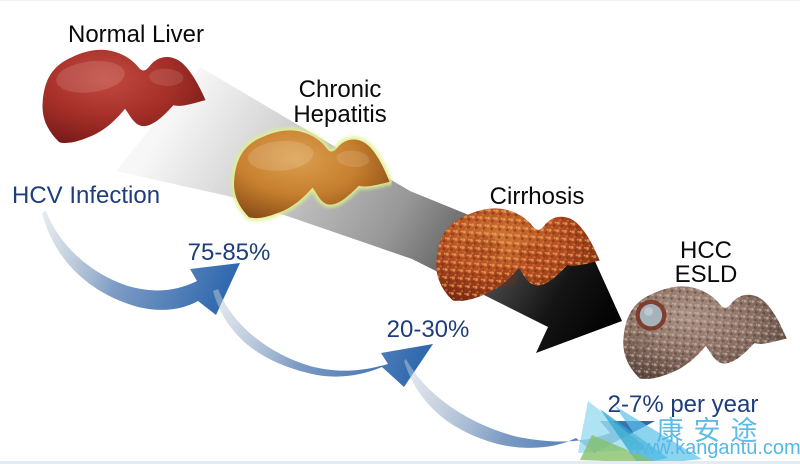  What do you see at coordinates (705, 333) in the screenshot?
I see `hcc-esld-liver-illustration` at bounding box center [705, 333].